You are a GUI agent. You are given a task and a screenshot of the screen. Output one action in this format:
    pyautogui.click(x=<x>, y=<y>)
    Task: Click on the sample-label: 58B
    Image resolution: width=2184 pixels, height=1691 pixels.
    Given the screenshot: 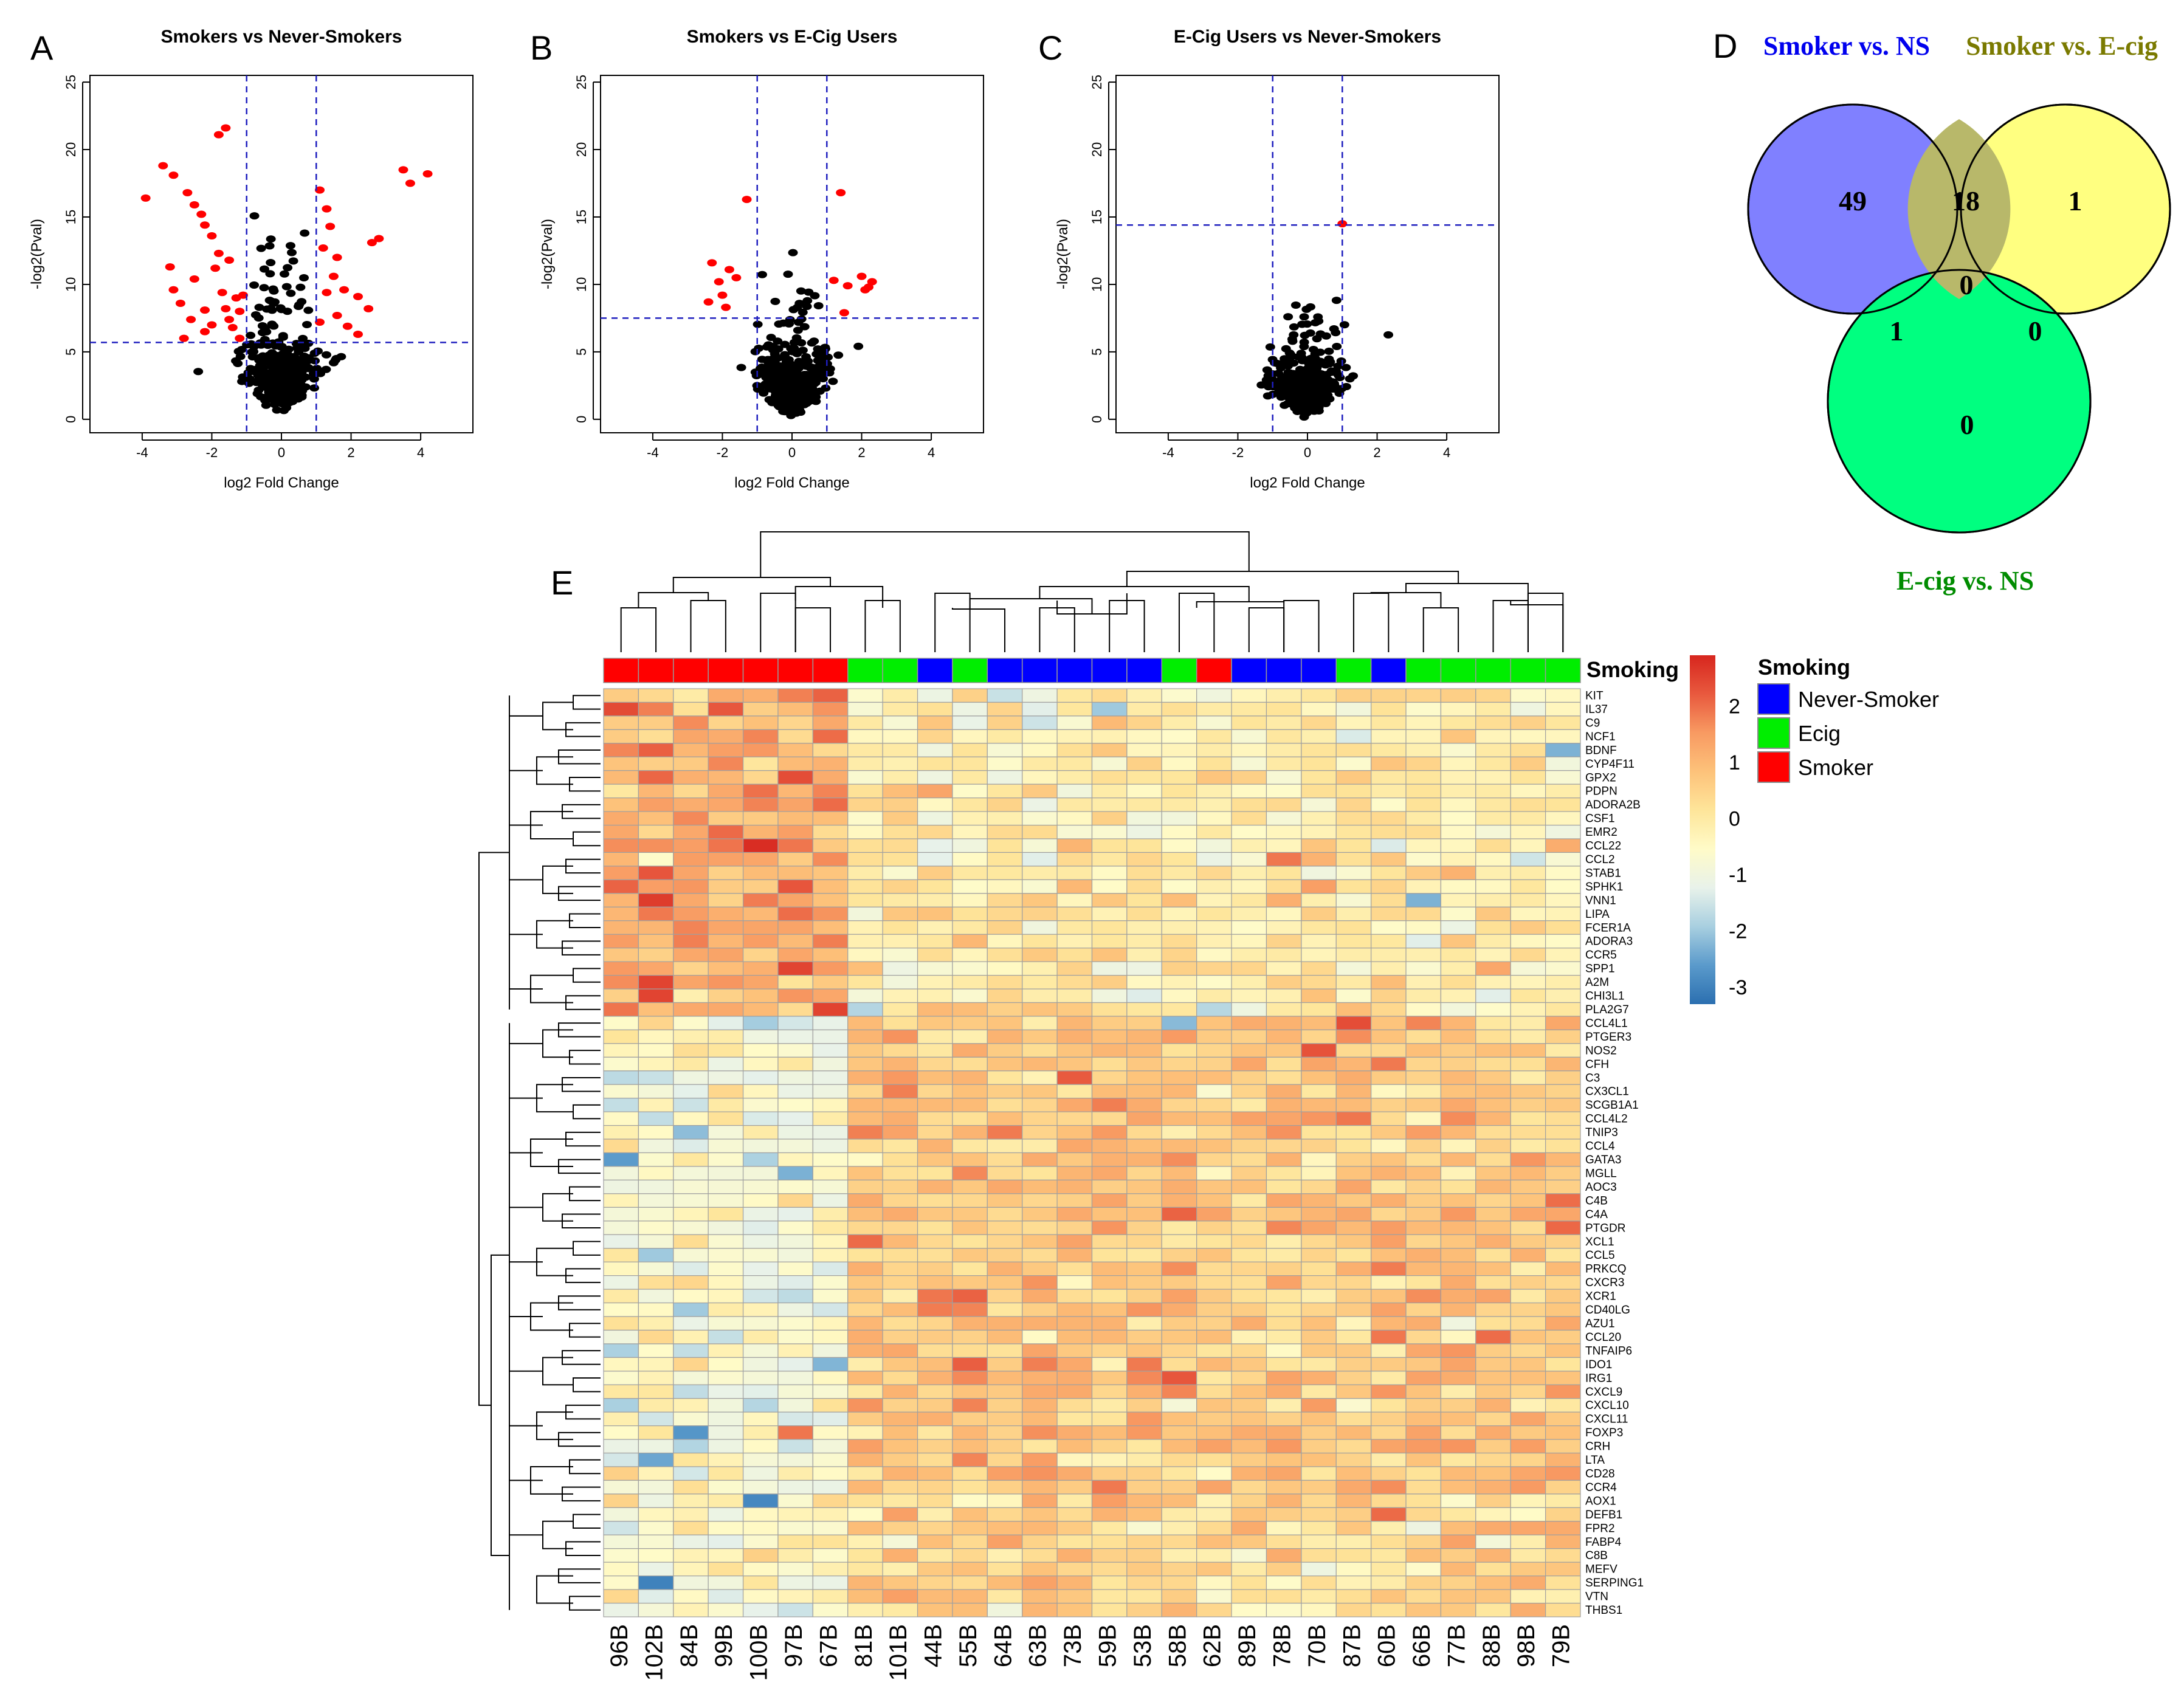 What is the action you would take?
    pyautogui.click(x=1177, y=1645)
    